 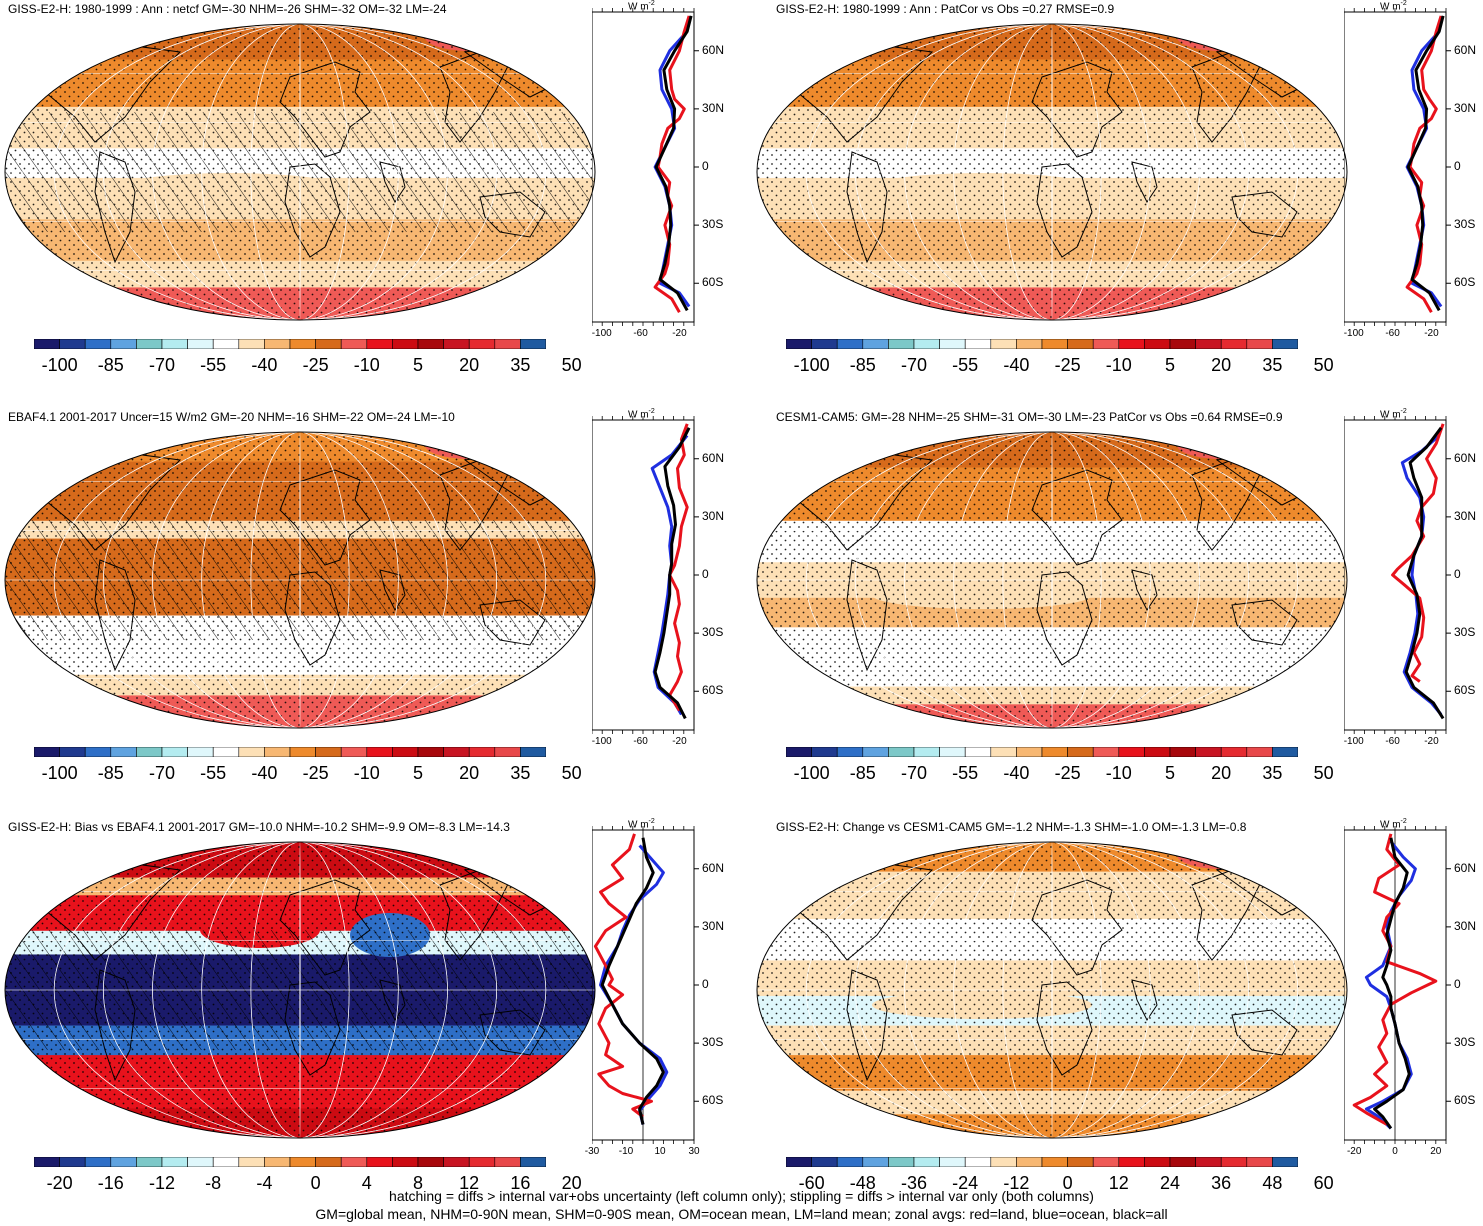 What do you see at coordinates (1052, 990) in the screenshot?
I see `map-border` at bounding box center [1052, 990].